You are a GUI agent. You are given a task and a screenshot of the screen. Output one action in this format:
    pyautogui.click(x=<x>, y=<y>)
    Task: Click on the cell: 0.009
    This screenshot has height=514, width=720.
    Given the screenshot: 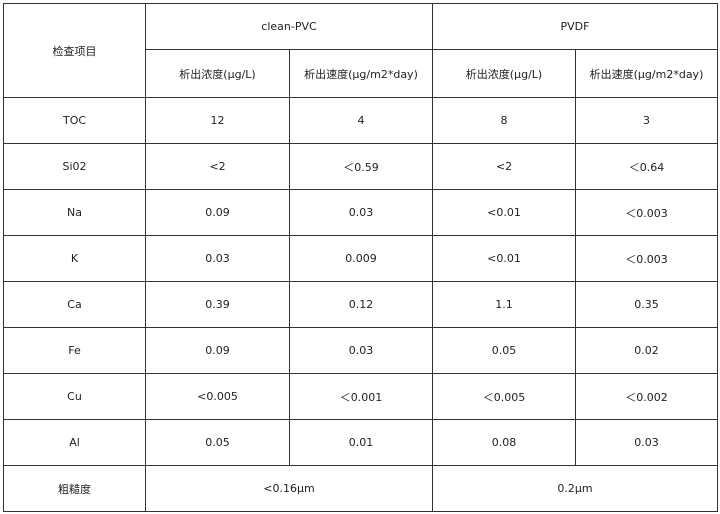 What is the action you would take?
    pyautogui.click(x=361, y=258)
    